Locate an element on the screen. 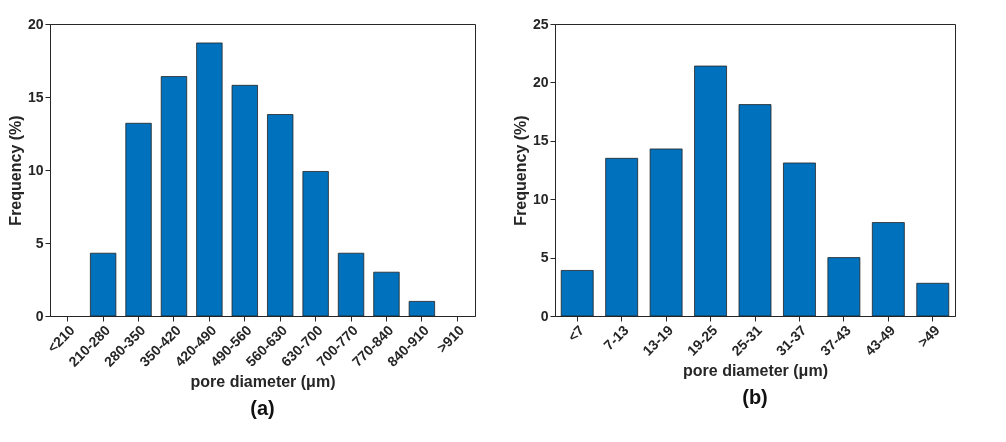  text: (a) is located at coordinates (262, 408).